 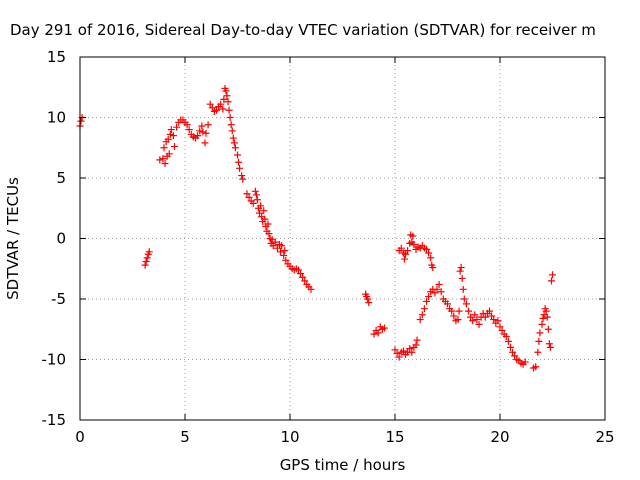 What do you see at coordinates (394, 437) in the screenshot?
I see `x-tick-label-15: 15` at bounding box center [394, 437].